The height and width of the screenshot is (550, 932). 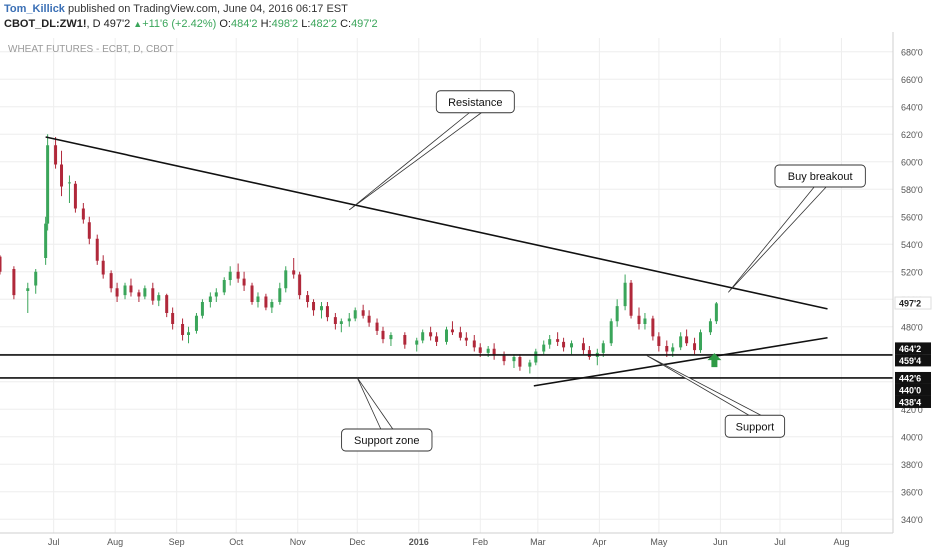 I want to click on chart-title: WHEAT FUTURES - ECBT, D, CBOT, so click(x=91, y=49).